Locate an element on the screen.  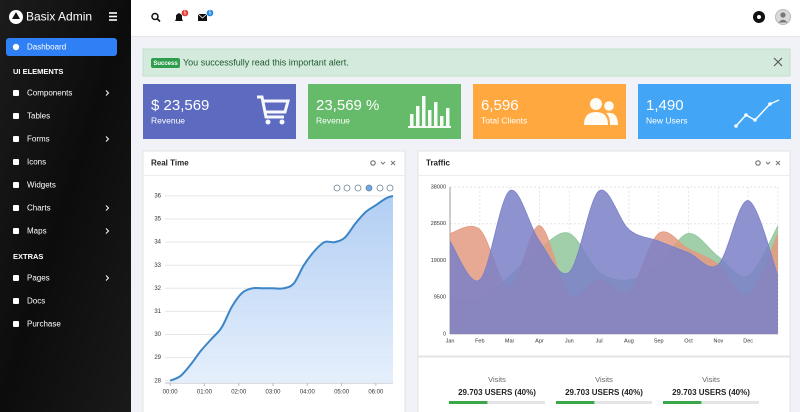
y-tick-label: 32 is located at coordinates (157, 289).